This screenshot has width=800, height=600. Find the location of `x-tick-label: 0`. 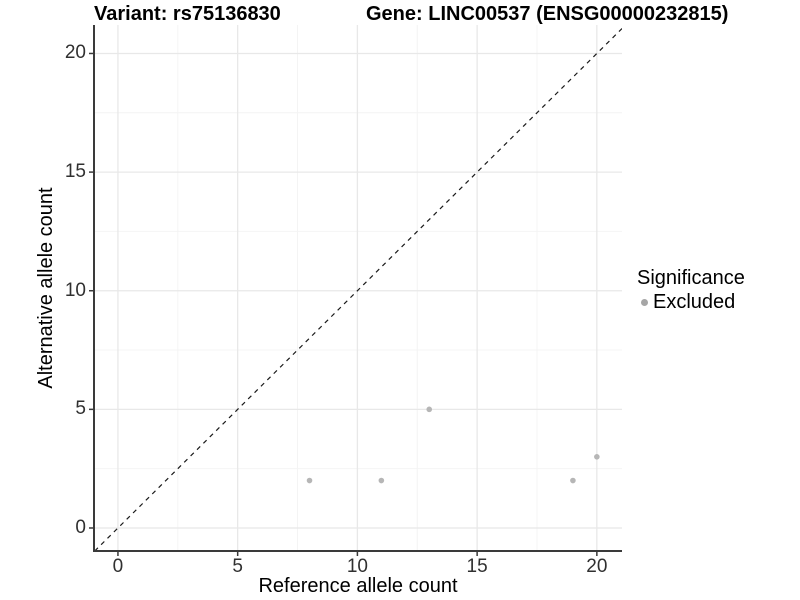

x-tick-label: 0 is located at coordinates (118, 566).